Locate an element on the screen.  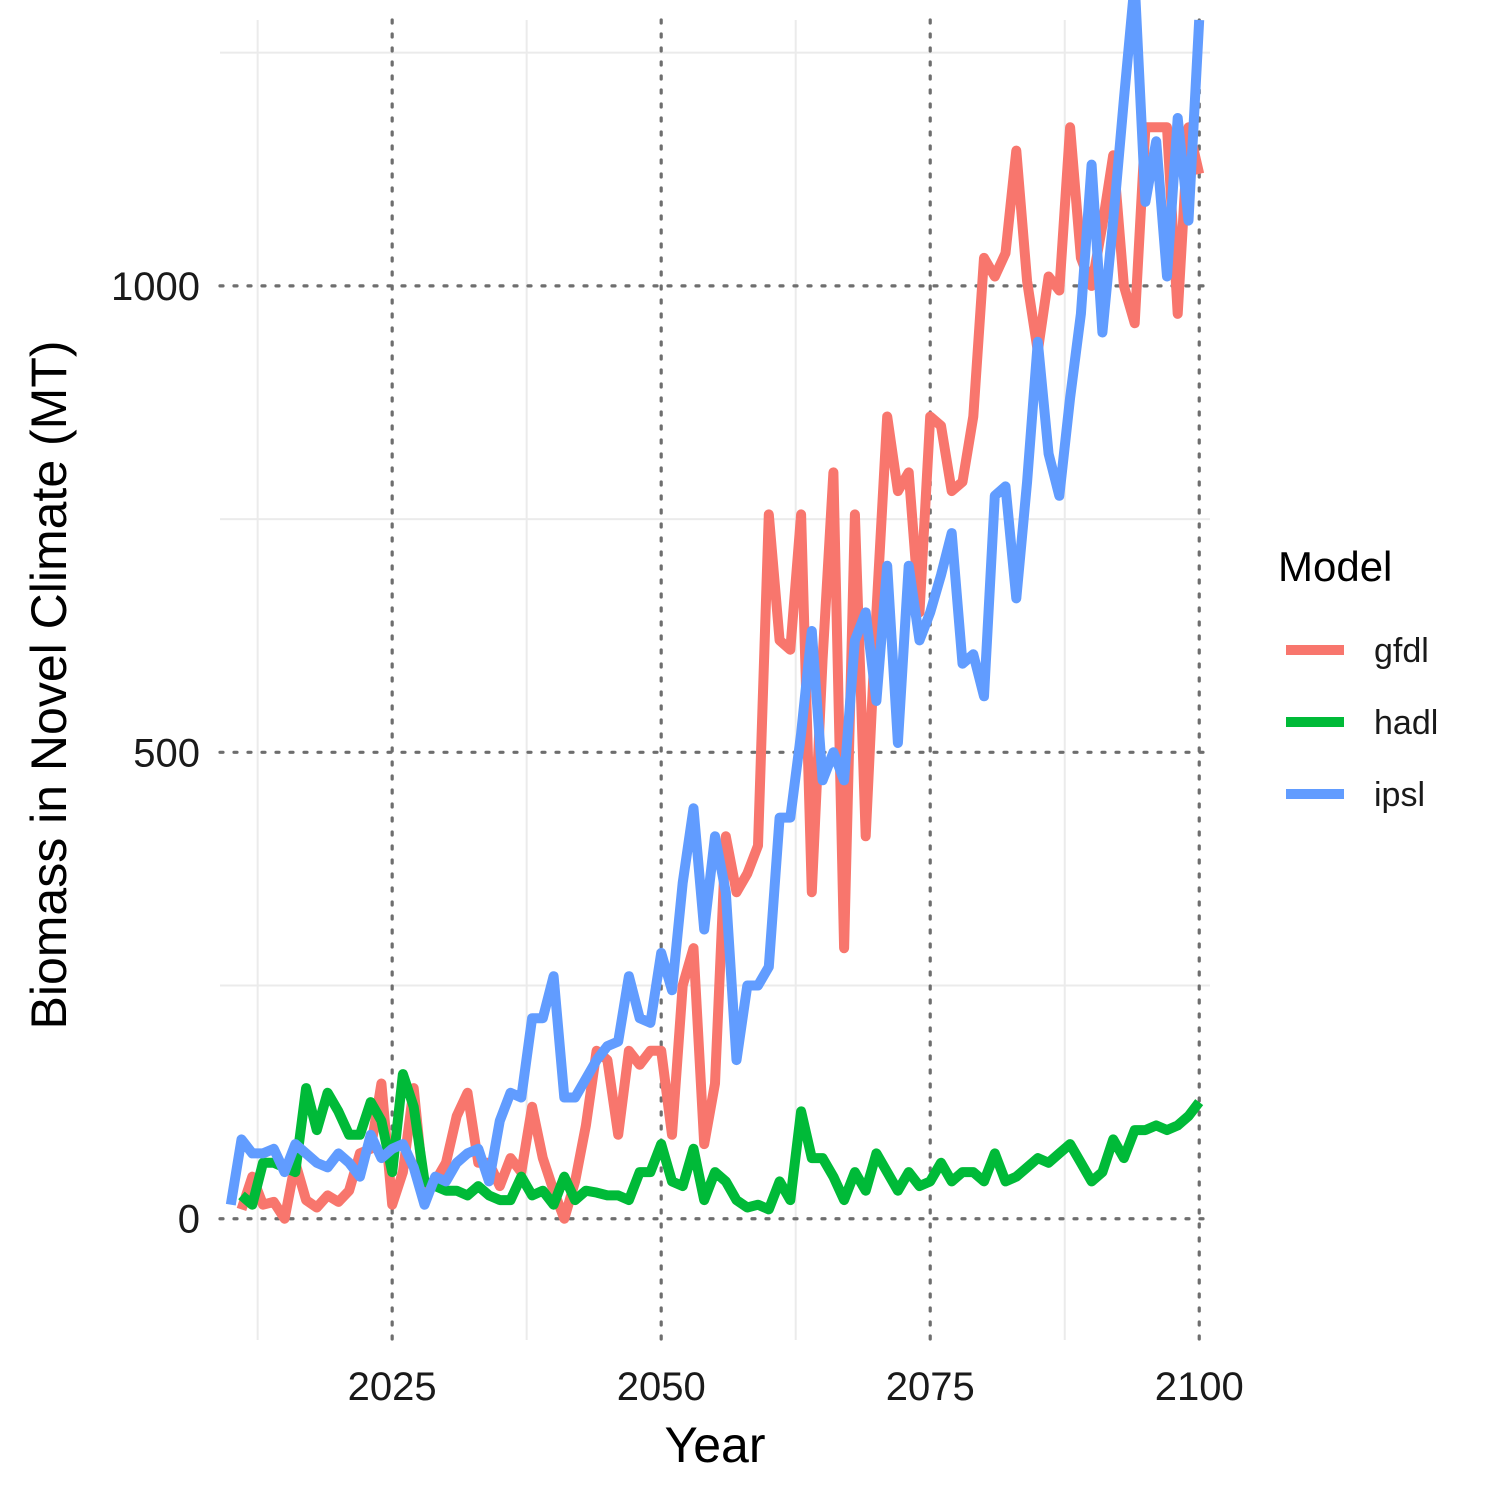
x-tick-label: 2025 is located at coordinates (392, 1387).